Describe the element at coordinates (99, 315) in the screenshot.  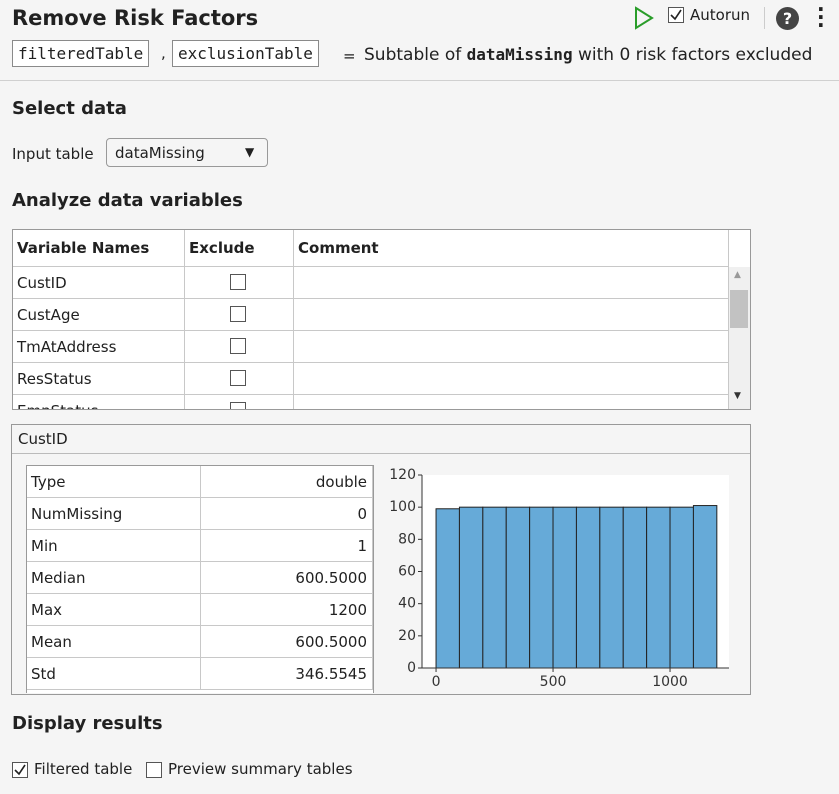
I see `variable-name: CustAge` at that location.